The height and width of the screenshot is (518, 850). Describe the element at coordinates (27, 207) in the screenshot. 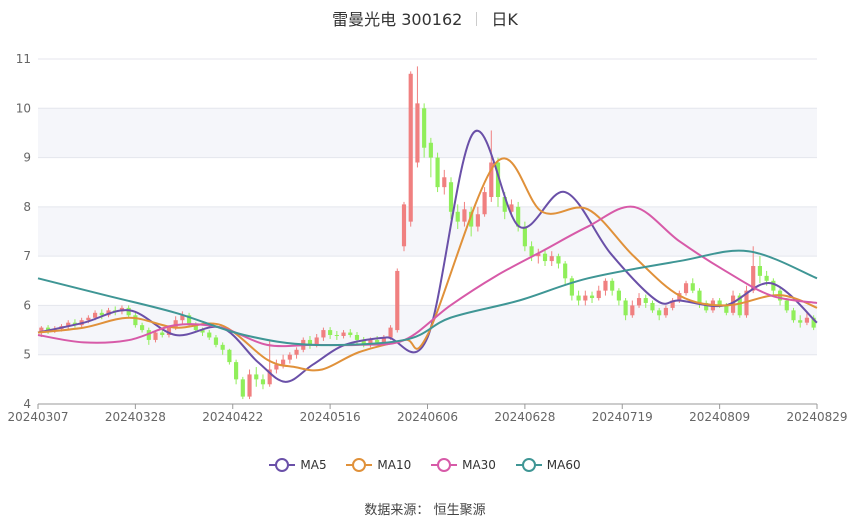

I see `y-tick-label: 8` at that location.